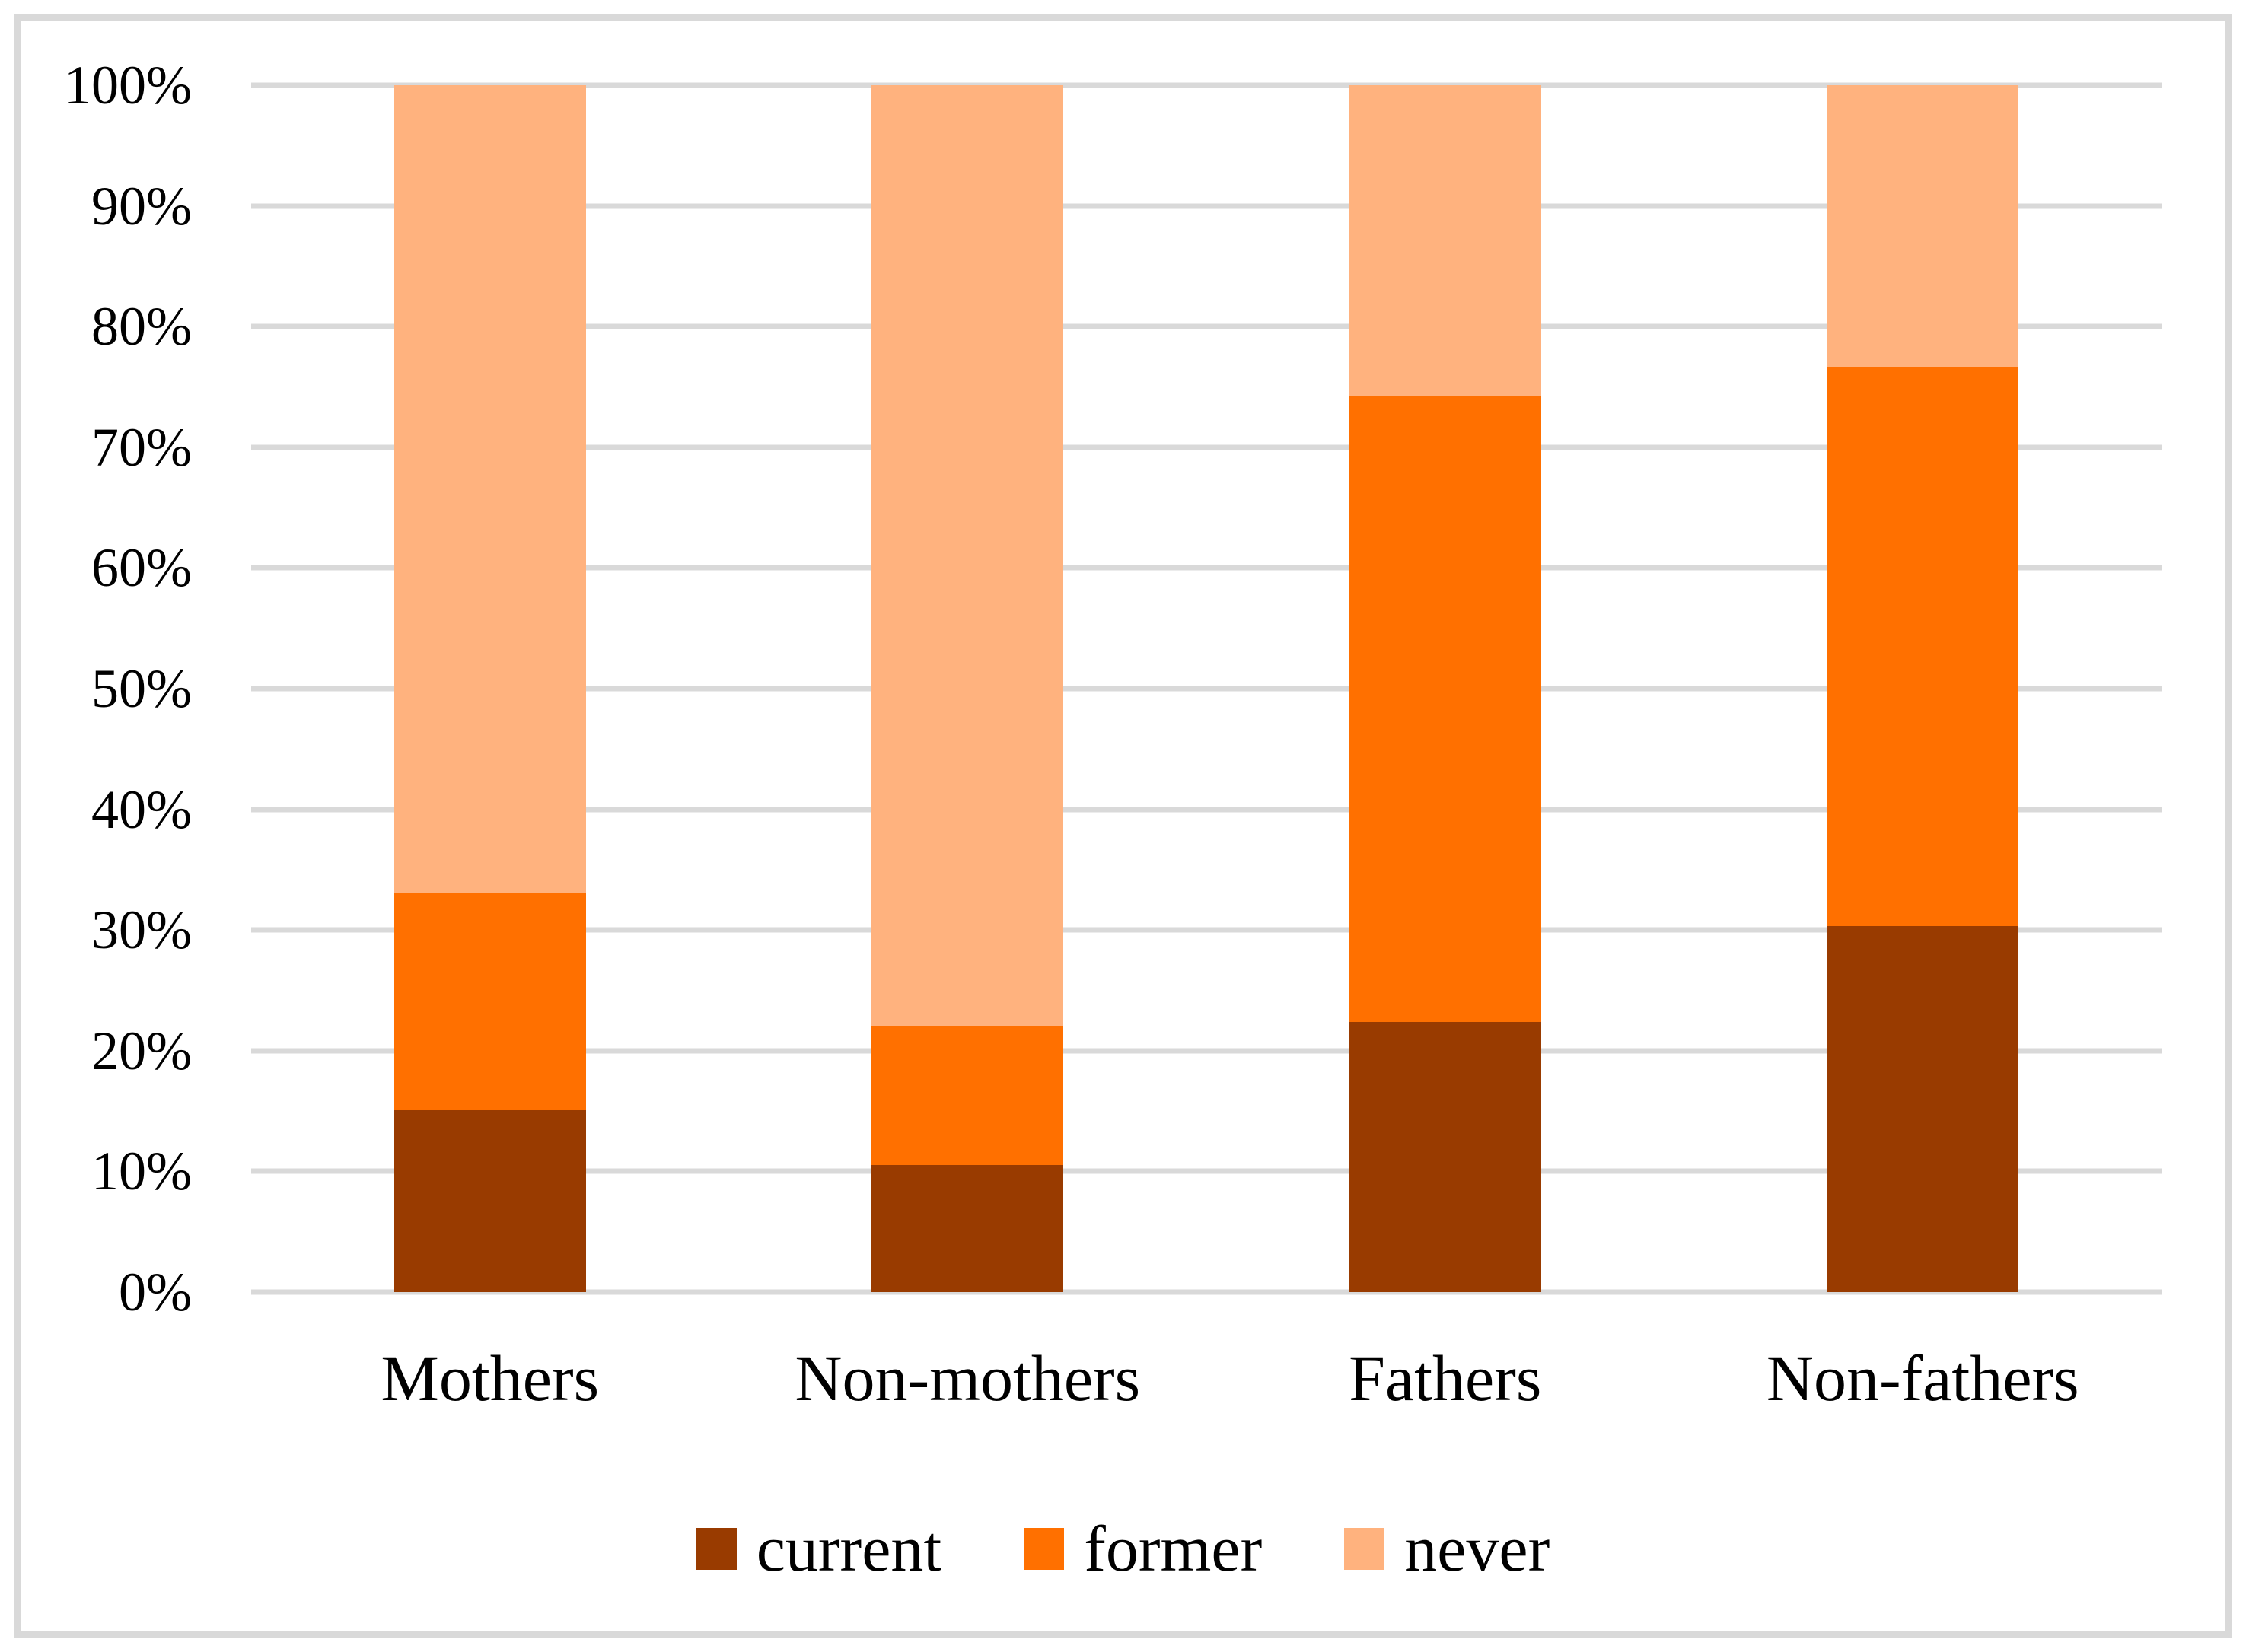 The image size is (2246, 1652). I want to click on bar-fathers-segment-former, so click(1445, 709).